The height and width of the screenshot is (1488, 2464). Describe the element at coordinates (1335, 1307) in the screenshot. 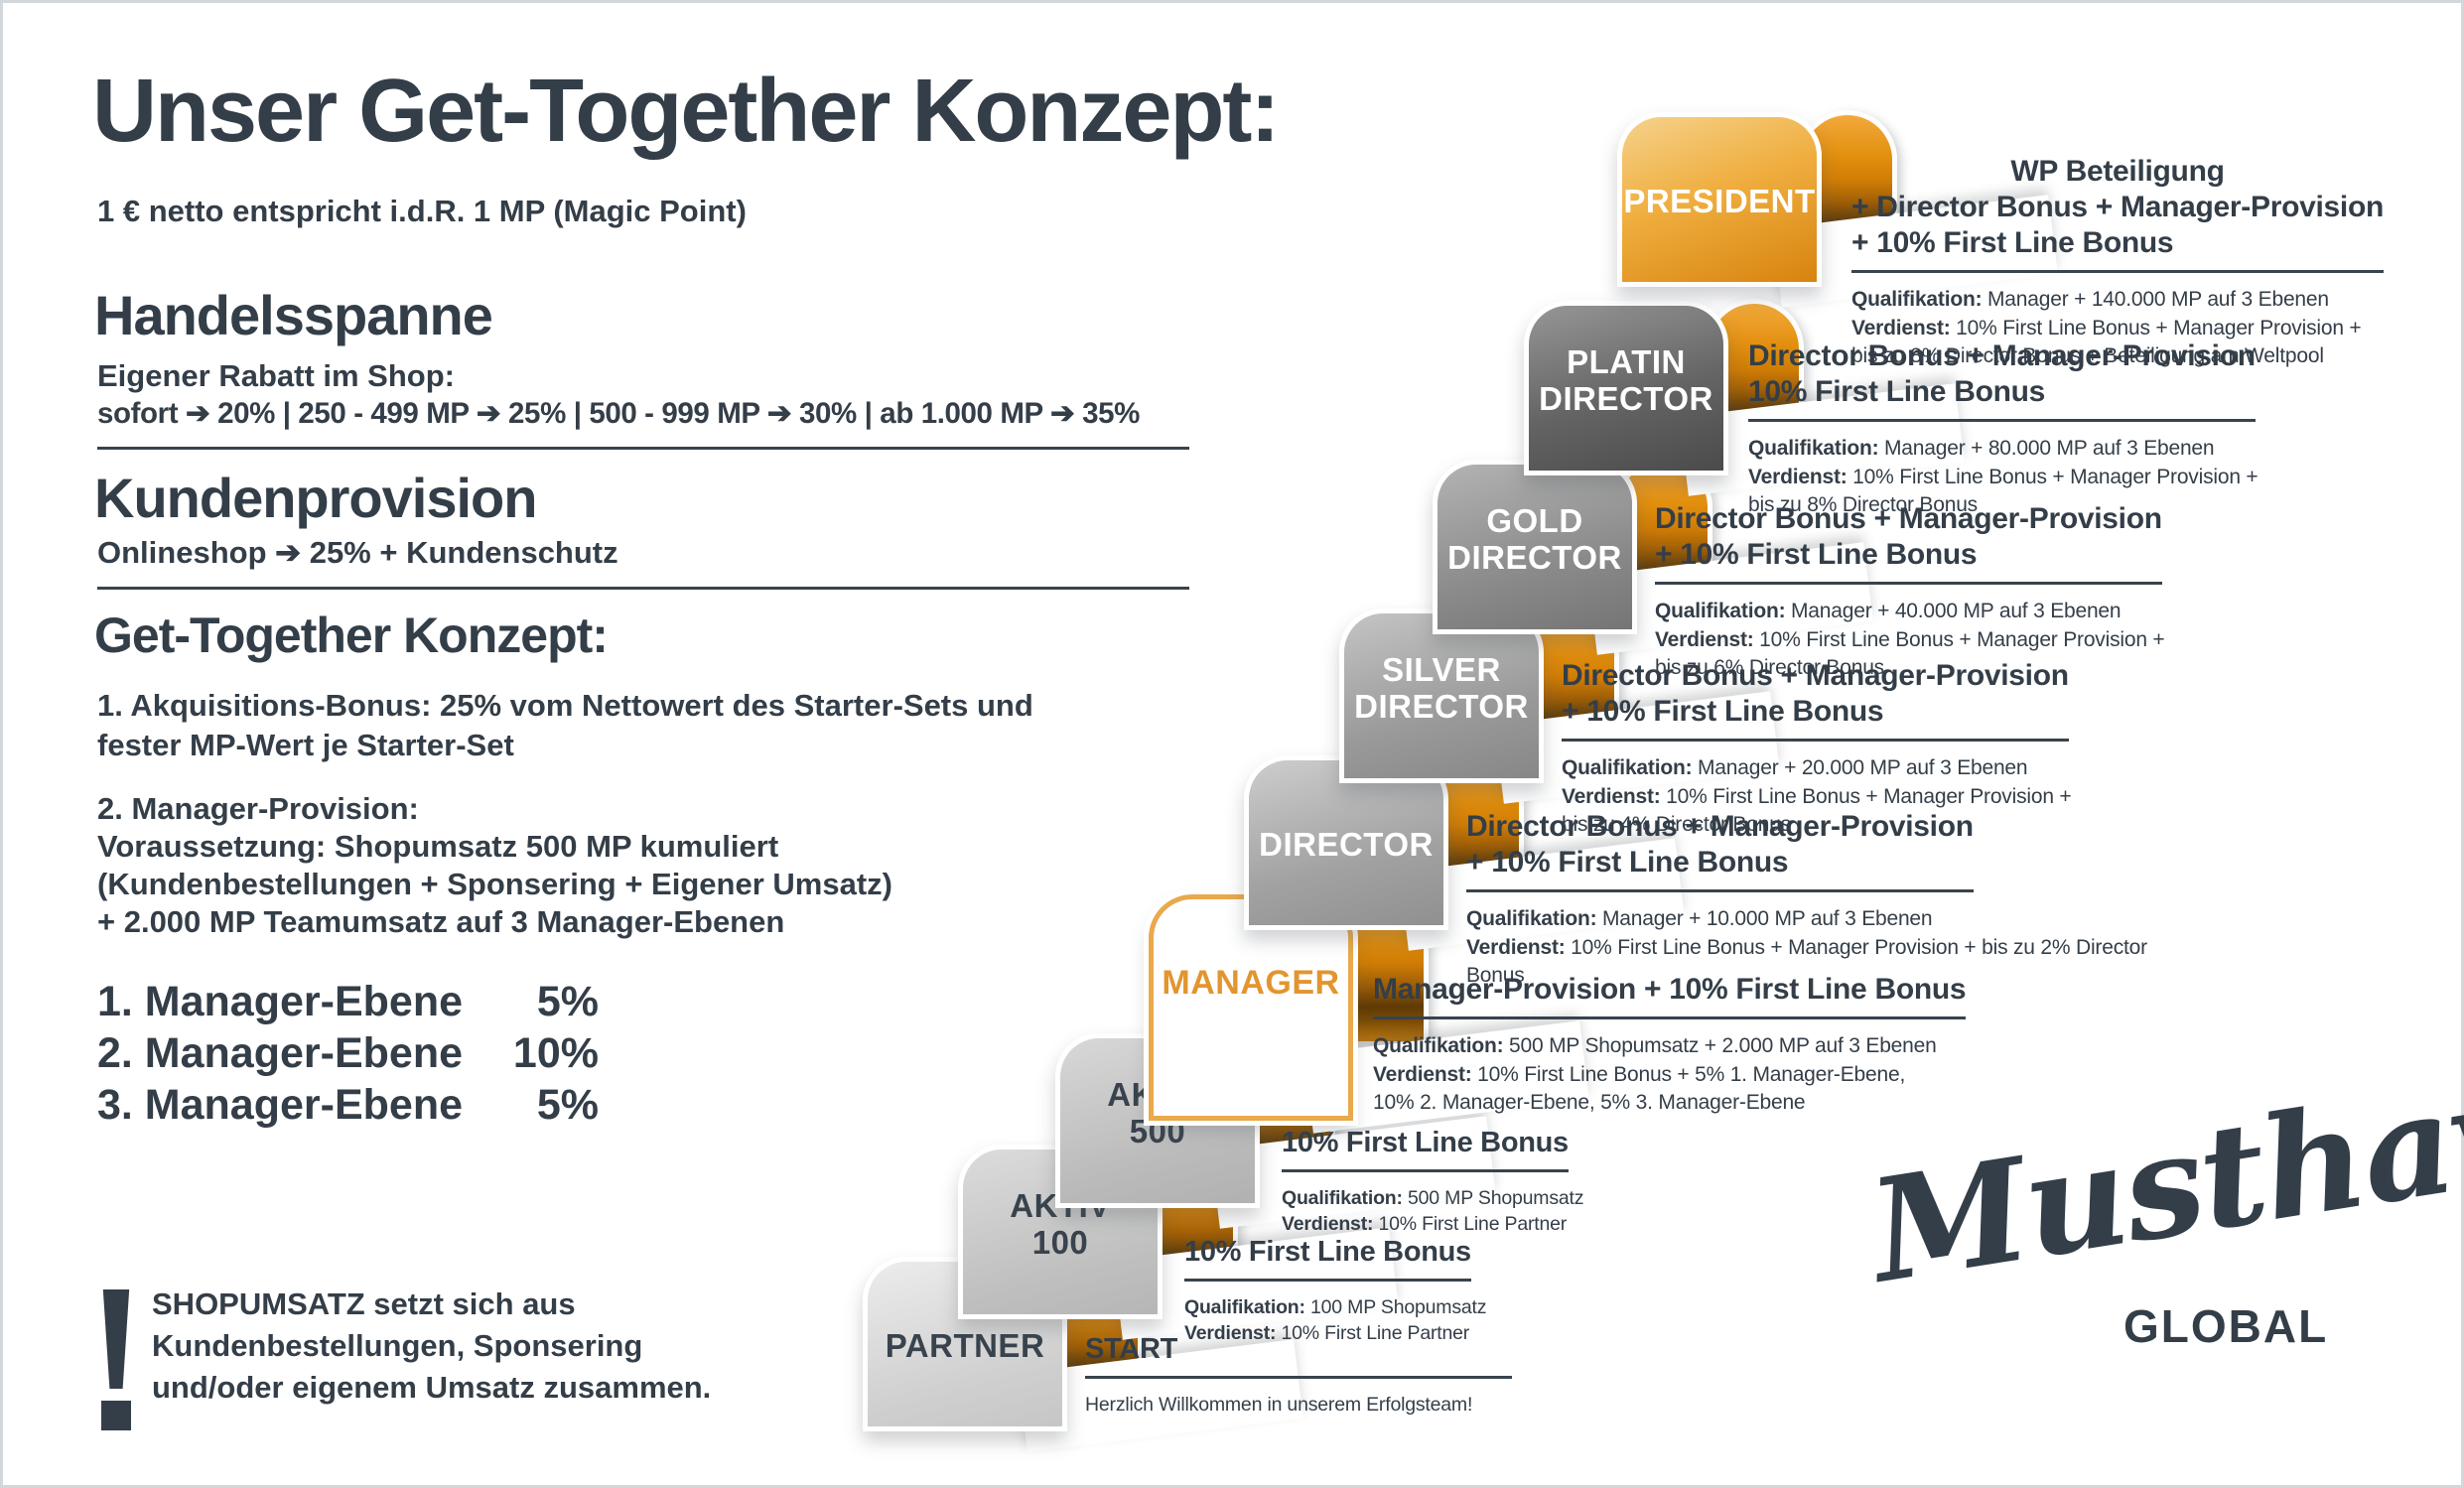

I see `step-detail-line: Qualifikation: 100 MP Shopumsatz` at that location.